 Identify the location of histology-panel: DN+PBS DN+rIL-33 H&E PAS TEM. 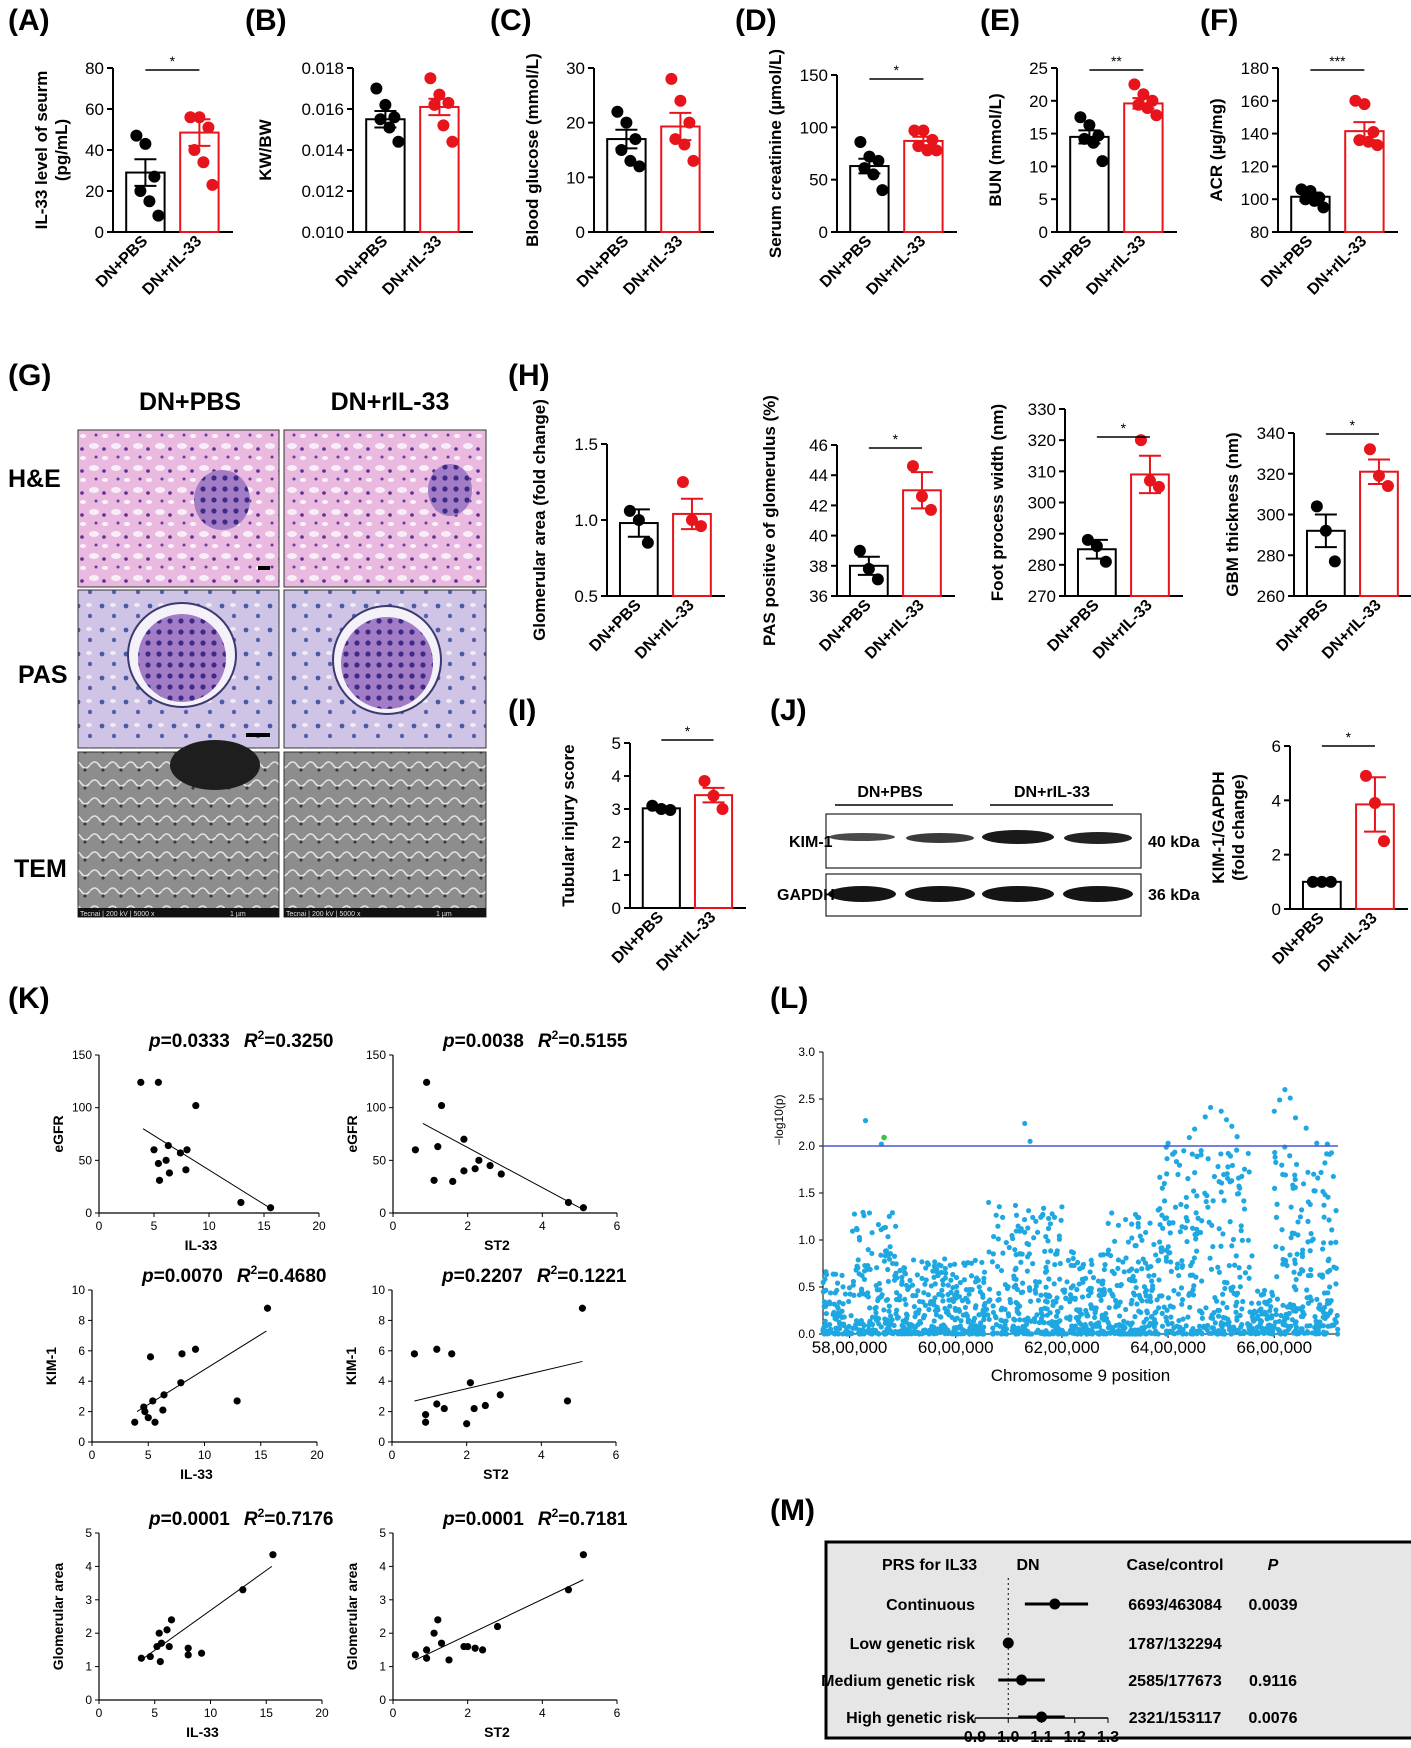
(247, 653).